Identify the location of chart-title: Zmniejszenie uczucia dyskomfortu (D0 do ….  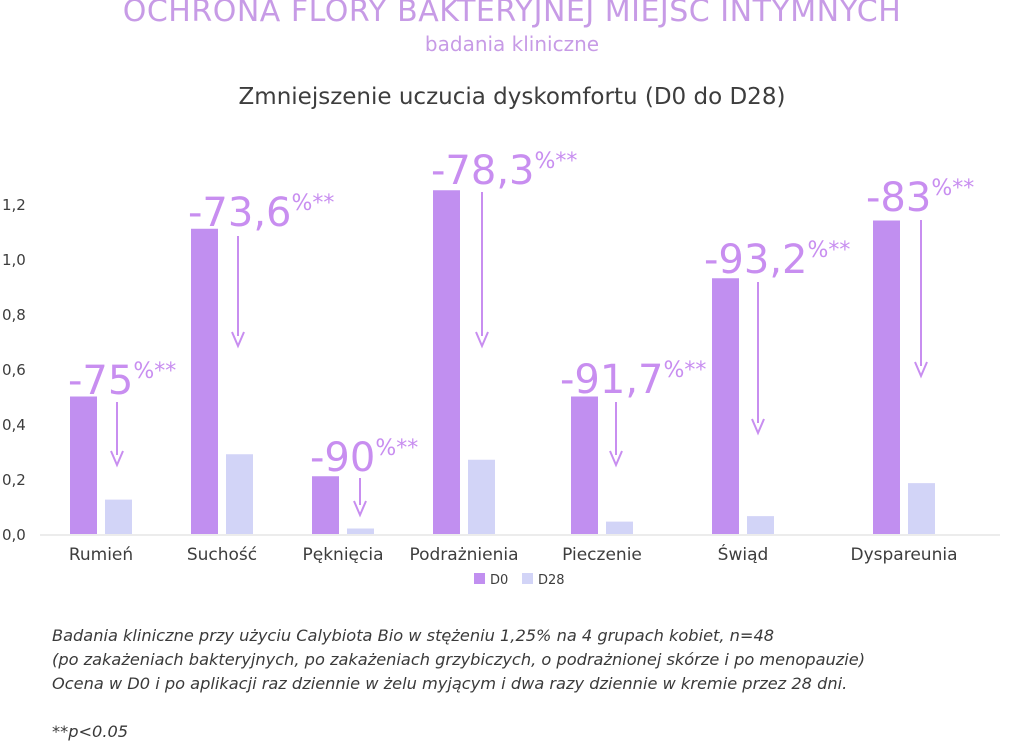
(512, 97).